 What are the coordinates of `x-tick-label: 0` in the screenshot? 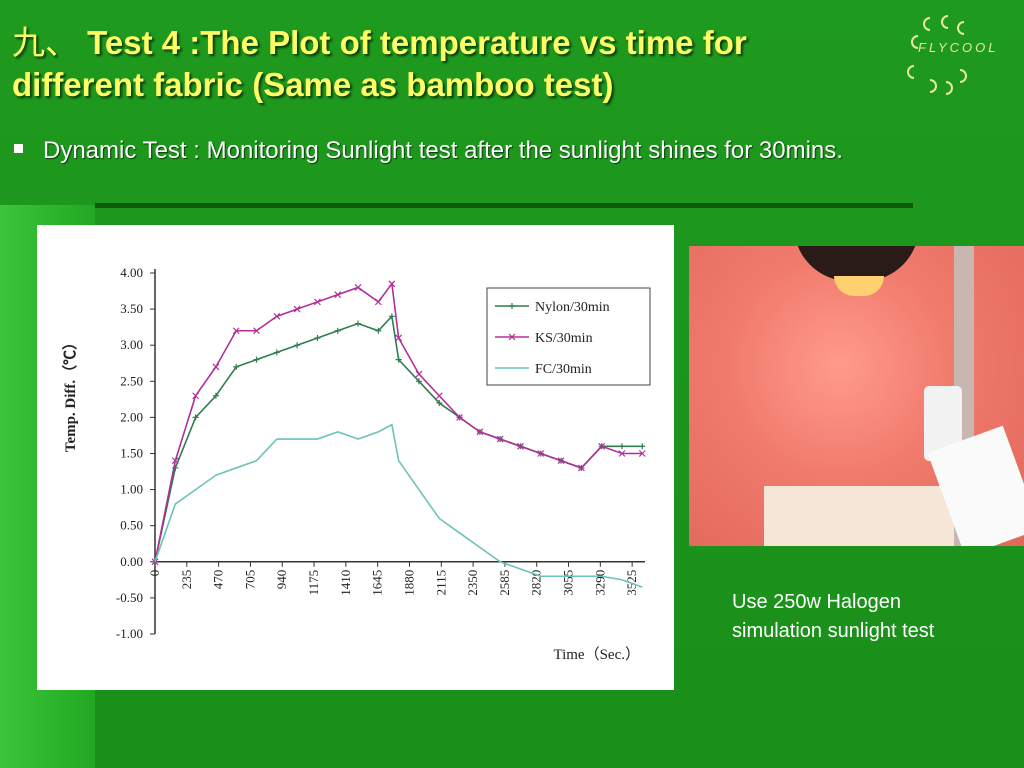 It's located at (154, 573).